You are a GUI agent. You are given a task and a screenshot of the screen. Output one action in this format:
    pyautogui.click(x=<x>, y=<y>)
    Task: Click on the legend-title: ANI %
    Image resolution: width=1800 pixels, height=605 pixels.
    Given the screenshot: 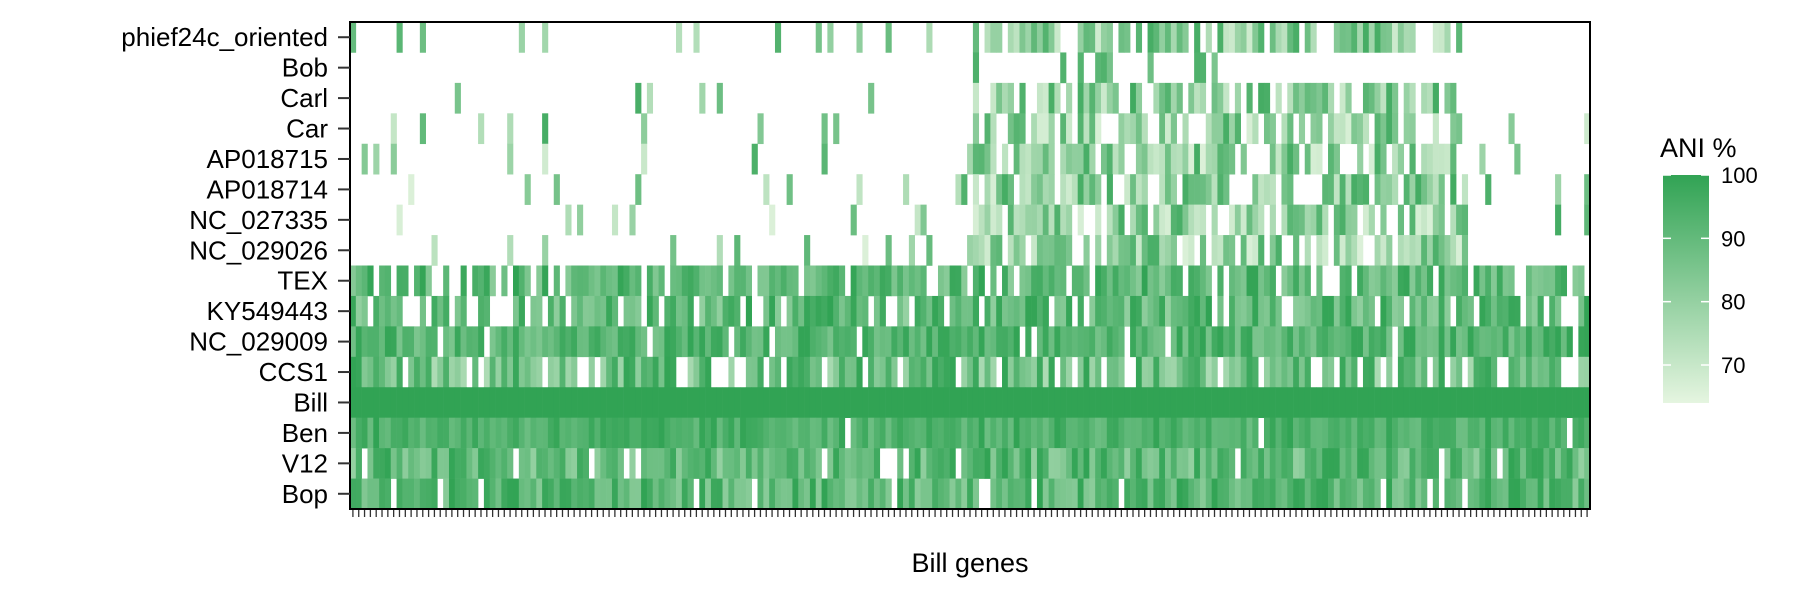 What is the action you would take?
    pyautogui.click(x=1698, y=148)
    